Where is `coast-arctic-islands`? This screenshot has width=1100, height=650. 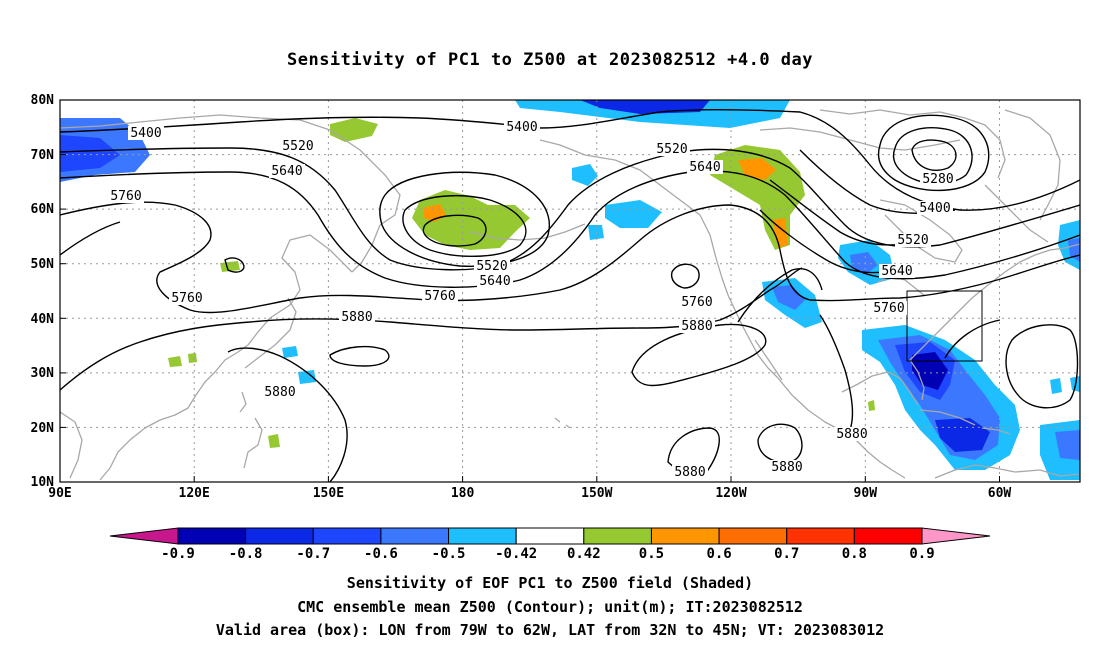
coast-arctic-islands is located at coordinates (912, 144).